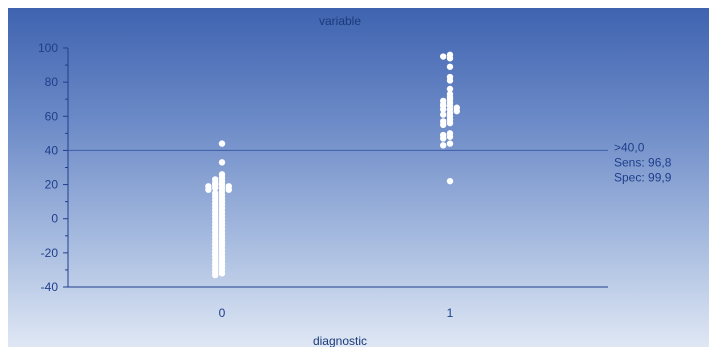 The height and width of the screenshot is (347, 709). I want to click on x-axis-label: diagnostic, so click(340, 340).